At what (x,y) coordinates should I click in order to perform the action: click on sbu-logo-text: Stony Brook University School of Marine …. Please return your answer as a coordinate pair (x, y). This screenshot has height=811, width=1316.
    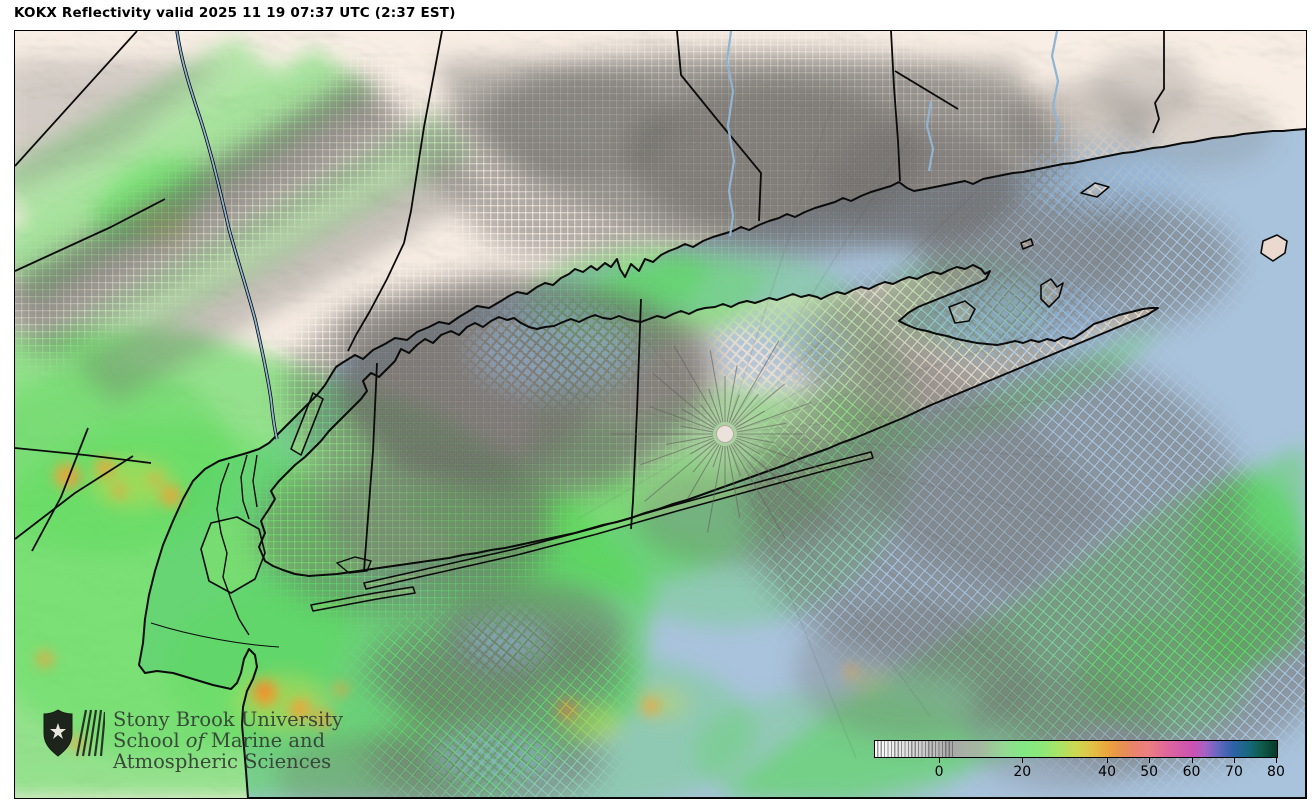
    Looking at the image, I should click on (228, 740).